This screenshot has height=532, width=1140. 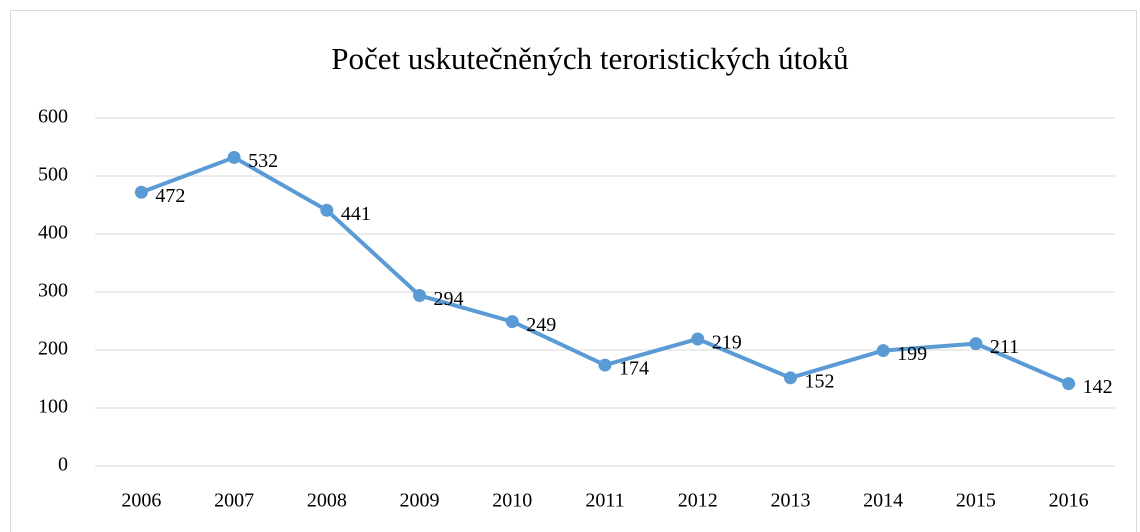 I want to click on x-tick-label: 2011, so click(x=604, y=501).